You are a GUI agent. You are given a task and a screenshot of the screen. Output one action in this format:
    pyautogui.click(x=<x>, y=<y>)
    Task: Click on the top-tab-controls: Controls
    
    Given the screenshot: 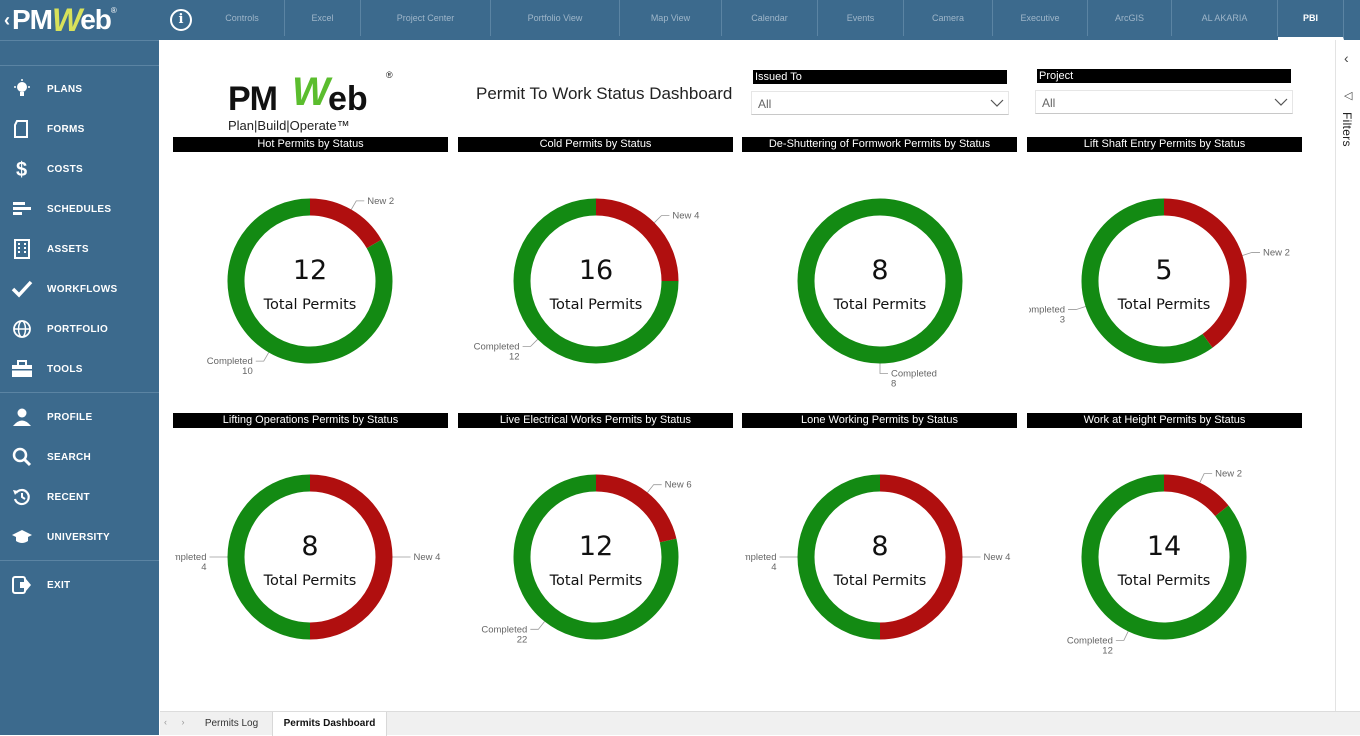 What is the action you would take?
    pyautogui.click(x=242, y=18)
    